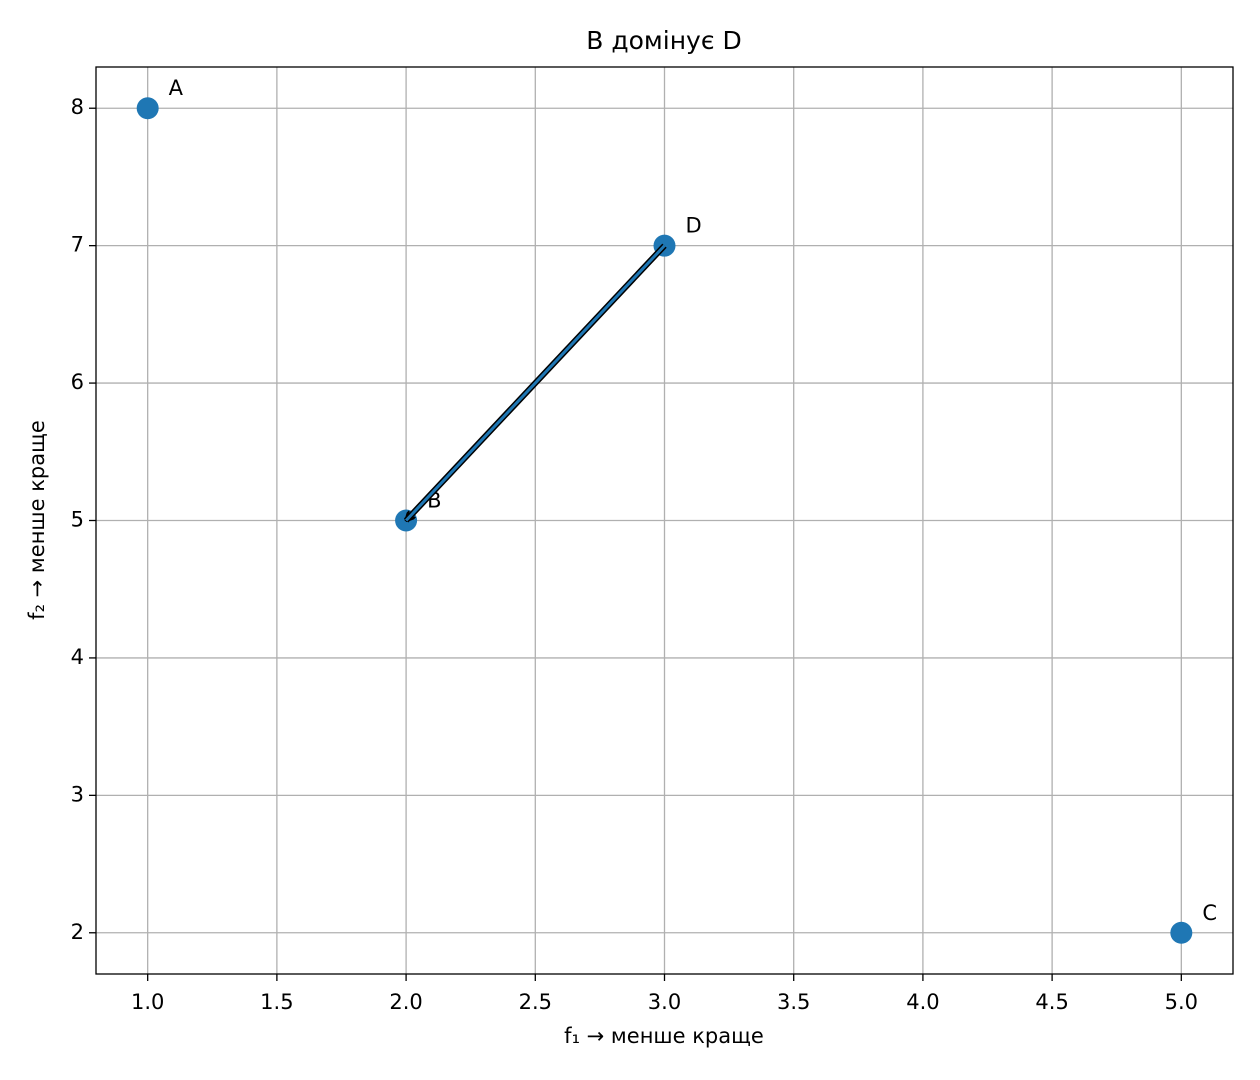 The height and width of the screenshot is (1080, 1260). I want to click on x-tick-label: 4.5, so click(1051, 1002).